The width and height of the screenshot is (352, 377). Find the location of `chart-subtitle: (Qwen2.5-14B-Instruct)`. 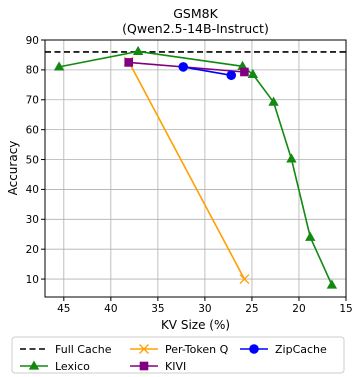

chart-subtitle: (Qwen2.5-14B-Instruct) is located at coordinates (195, 28).